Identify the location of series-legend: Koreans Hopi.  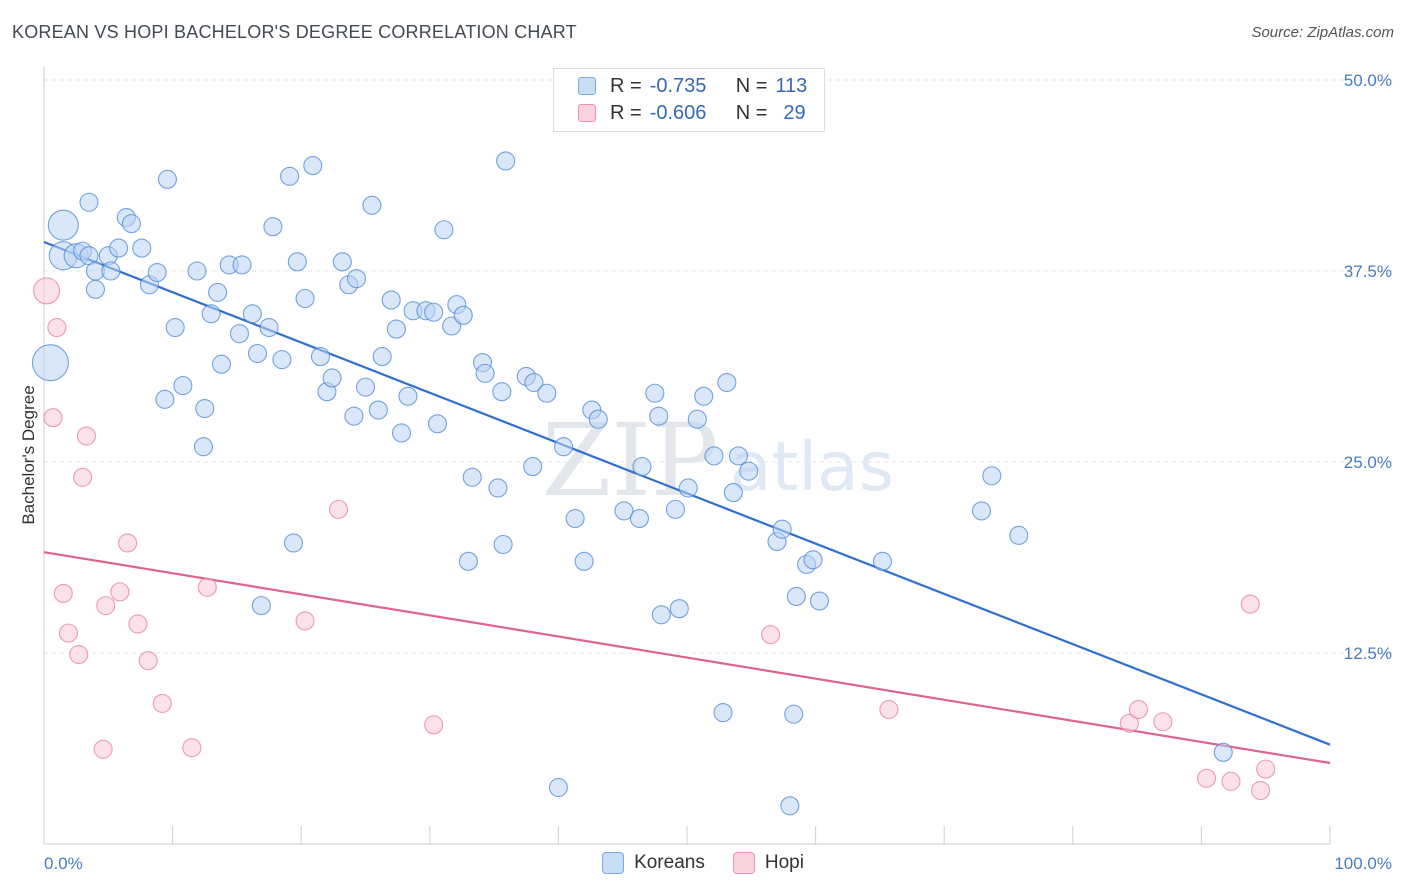
(703, 863).